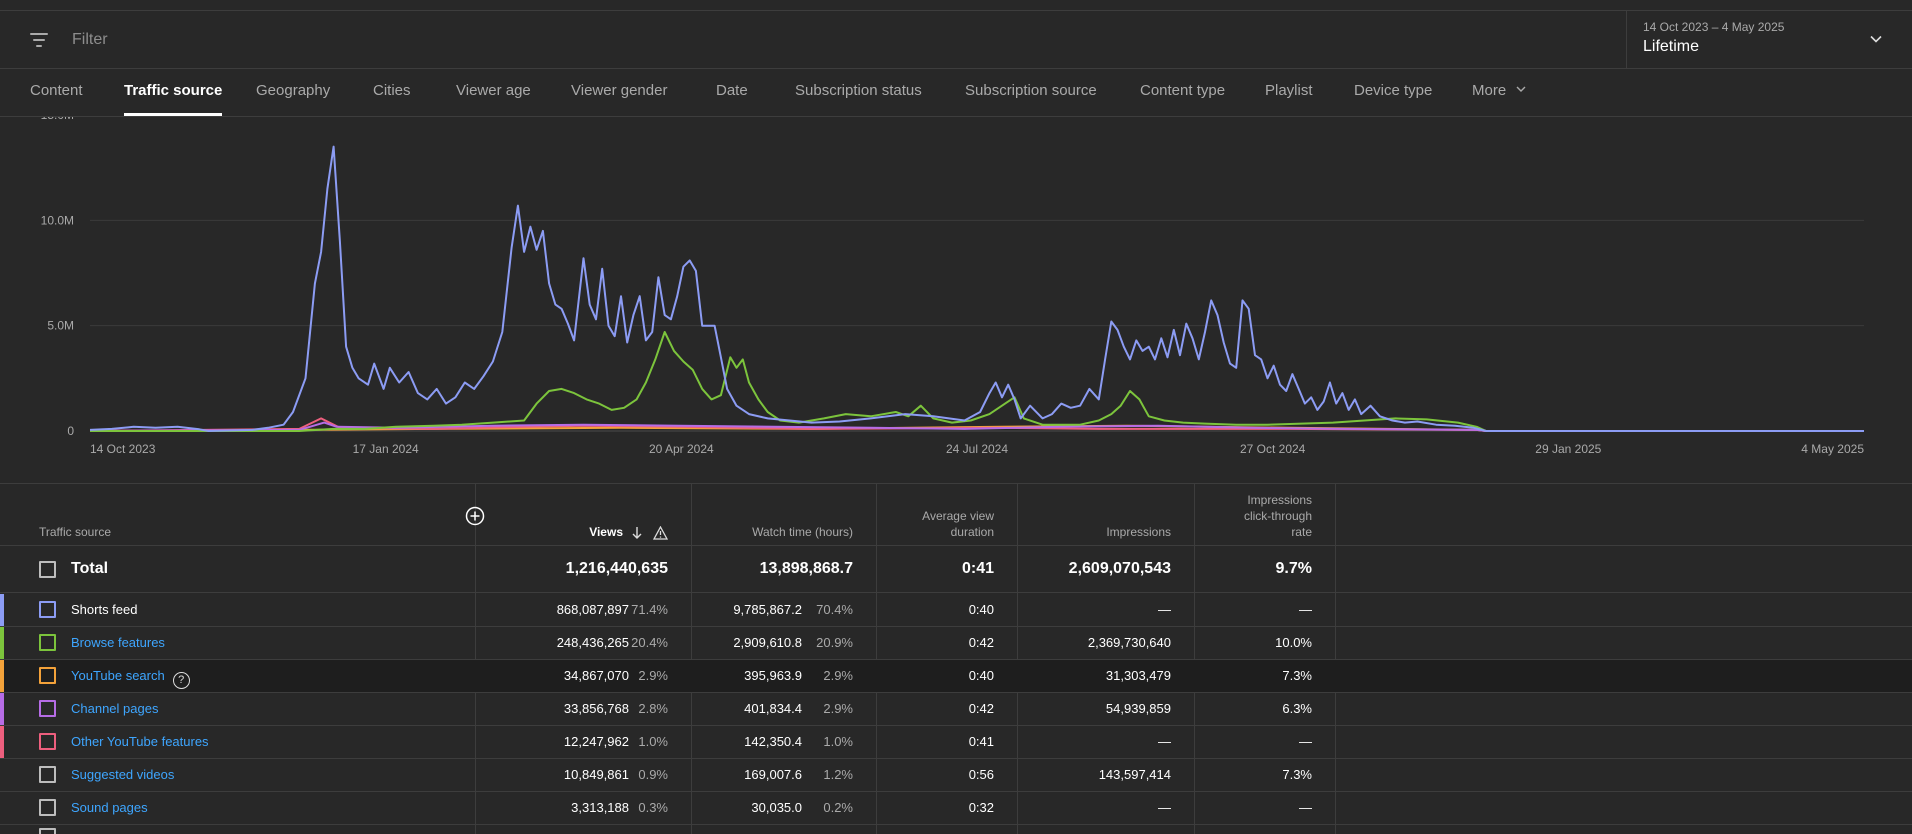 This screenshot has width=1912, height=834. Describe the element at coordinates (681, 449) in the screenshot. I see `x-tick-label: 20 Apr 2024` at that location.